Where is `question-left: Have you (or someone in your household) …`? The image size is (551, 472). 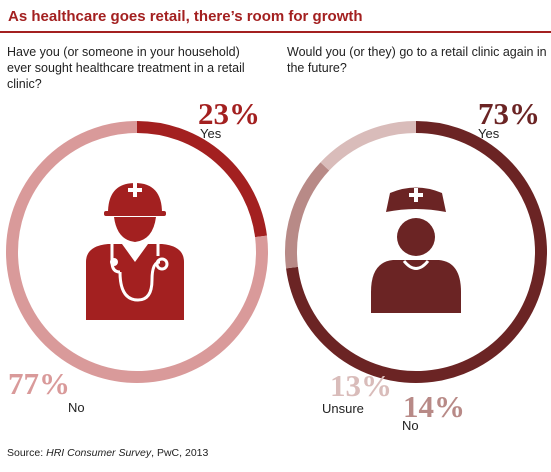
question-left: Have you (or someone in your household) … is located at coordinates (126, 68).